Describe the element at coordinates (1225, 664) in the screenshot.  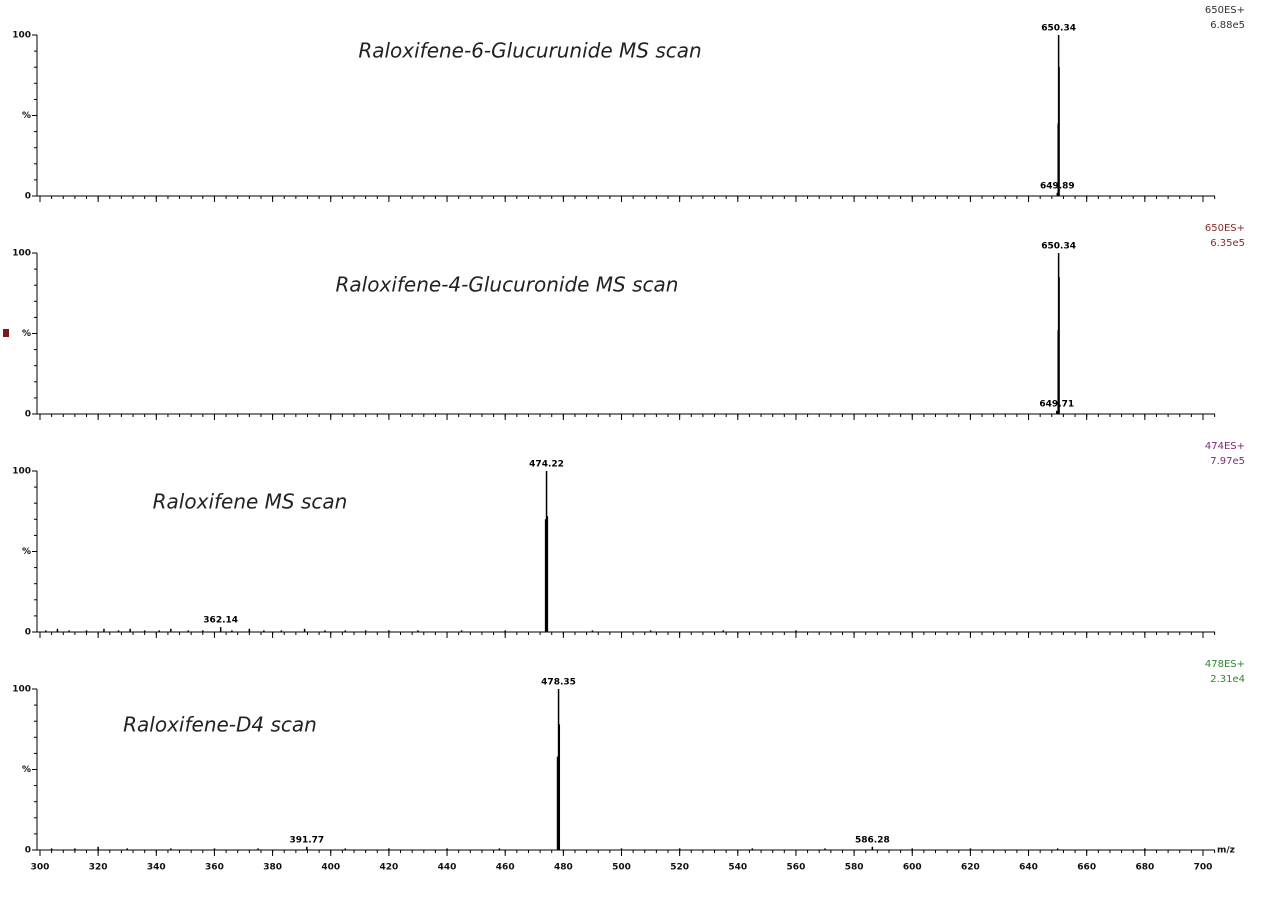
I see `scan-function: 478ES+` at that location.